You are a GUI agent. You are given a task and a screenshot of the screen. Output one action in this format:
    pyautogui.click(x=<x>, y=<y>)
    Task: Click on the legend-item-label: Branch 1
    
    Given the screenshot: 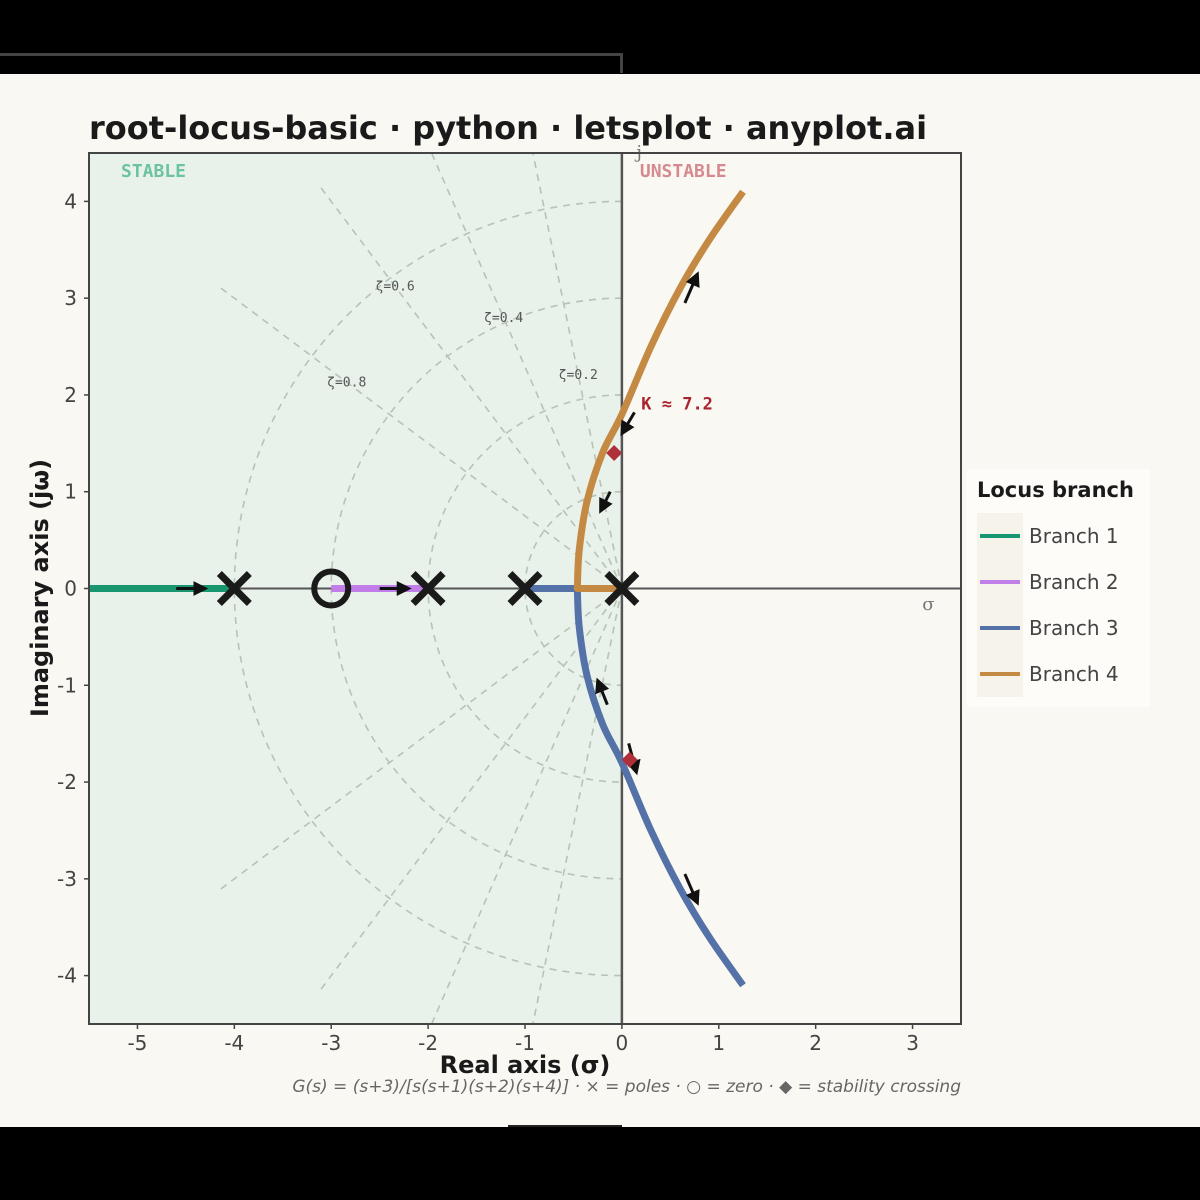 What is the action you would take?
    pyautogui.click(x=1074, y=536)
    